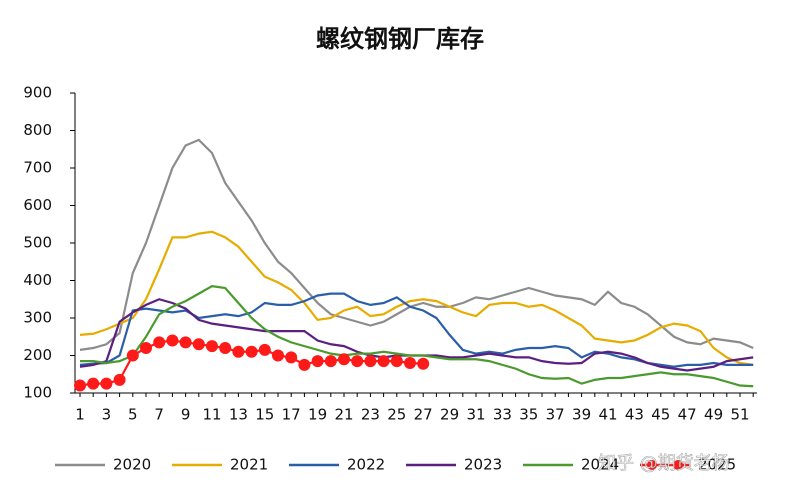 This screenshot has width=791, height=504. What do you see at coordinates (37, 393) in the screenshot?
I see `y-tick-label: 100` at bounding box center [37, 393].